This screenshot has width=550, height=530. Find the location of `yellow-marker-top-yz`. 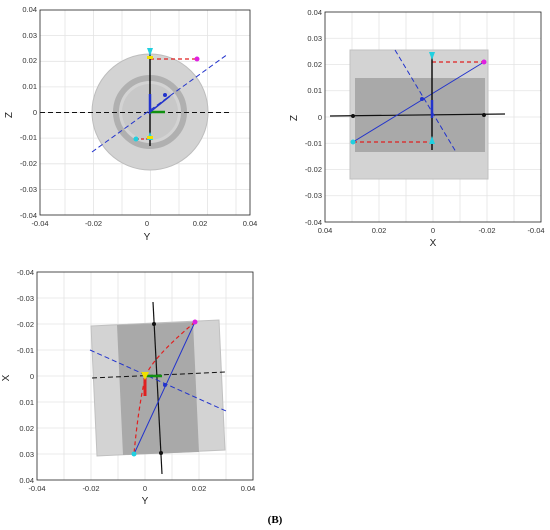

yellow-marker-top-yz is located at coordinates (150, 57).